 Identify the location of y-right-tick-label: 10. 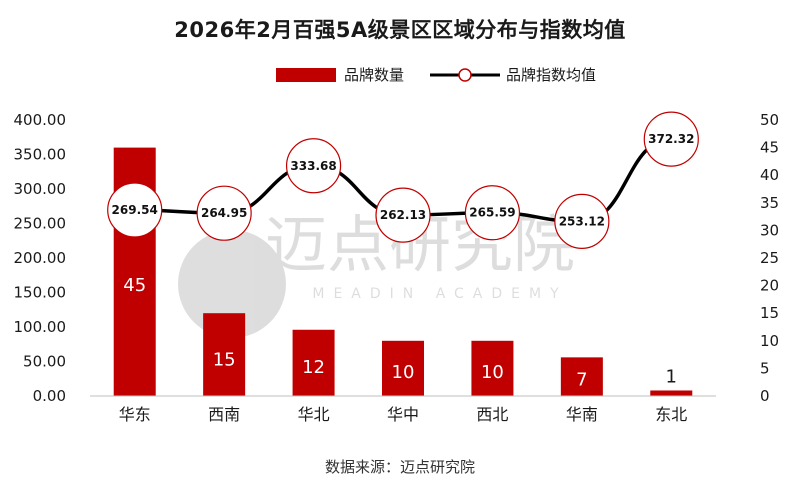
(769, 341).